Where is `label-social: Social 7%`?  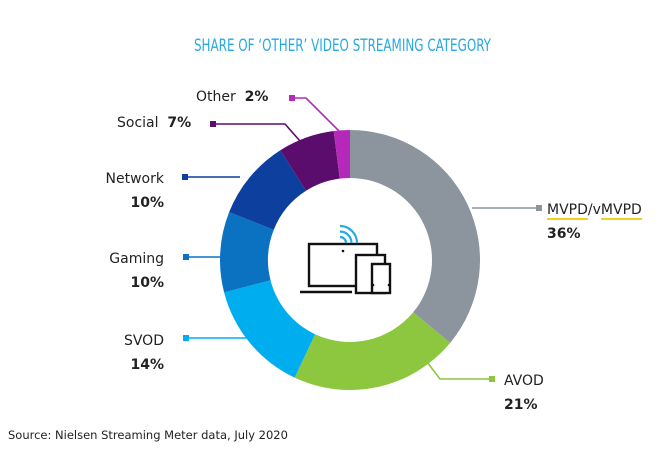
label-social: Social 7% is located at coordinates (154, 123).